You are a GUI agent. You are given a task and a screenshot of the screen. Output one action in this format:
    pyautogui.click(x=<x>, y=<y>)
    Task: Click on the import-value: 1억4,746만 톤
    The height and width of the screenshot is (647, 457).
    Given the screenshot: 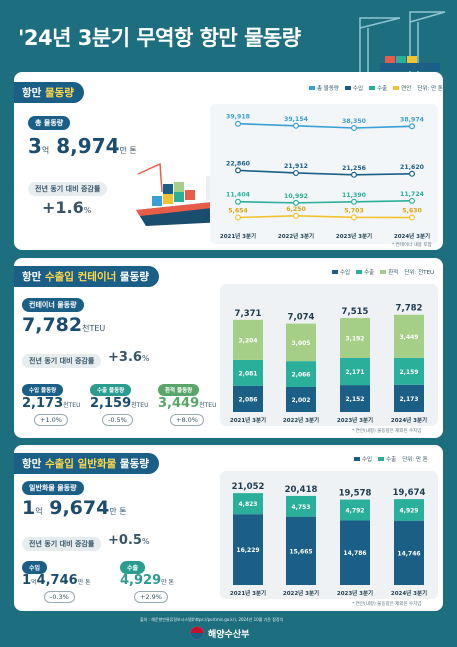 What is the action you would take?
    pyautogui.click(x=56, y=580)
    